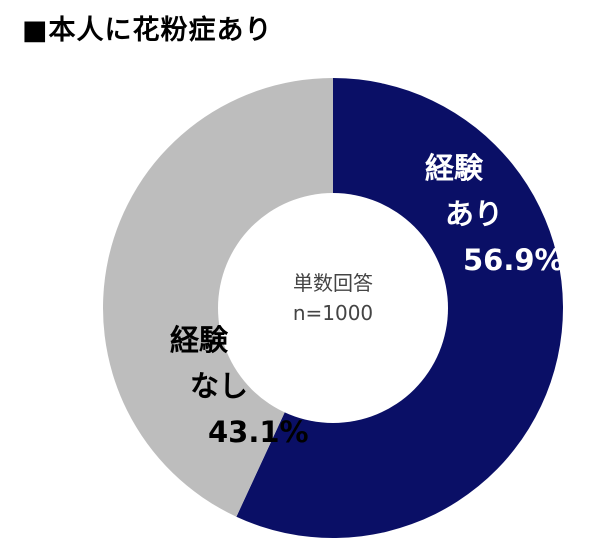 The height and width of the screenshot is (554, 600). I want to click on slice-label-0-line-0: 経験, so click(454, 168).